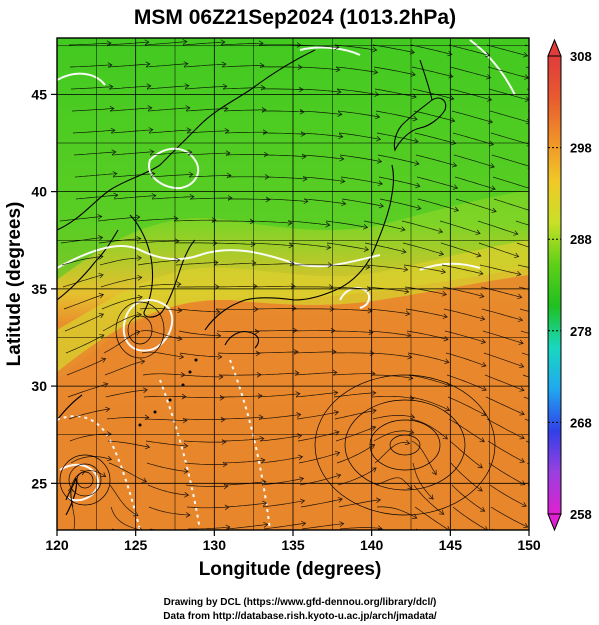 This screenshot has height=625, width=599. Describe the element at coordinates (39, 94) in the screenshot. I see `y-tick-label: 45` at that location.